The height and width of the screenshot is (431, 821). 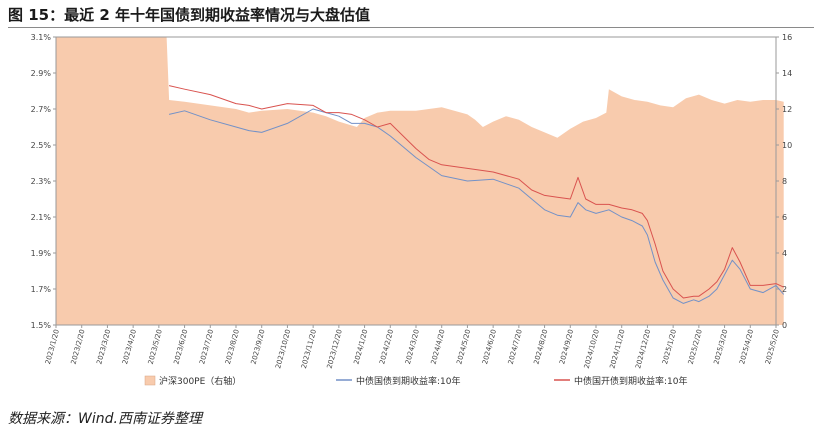 What do you see at coordinates (463, 346) in the screenshot?
I see `x-tick-label: 2024/5/20` at bounding box center [463, 346].